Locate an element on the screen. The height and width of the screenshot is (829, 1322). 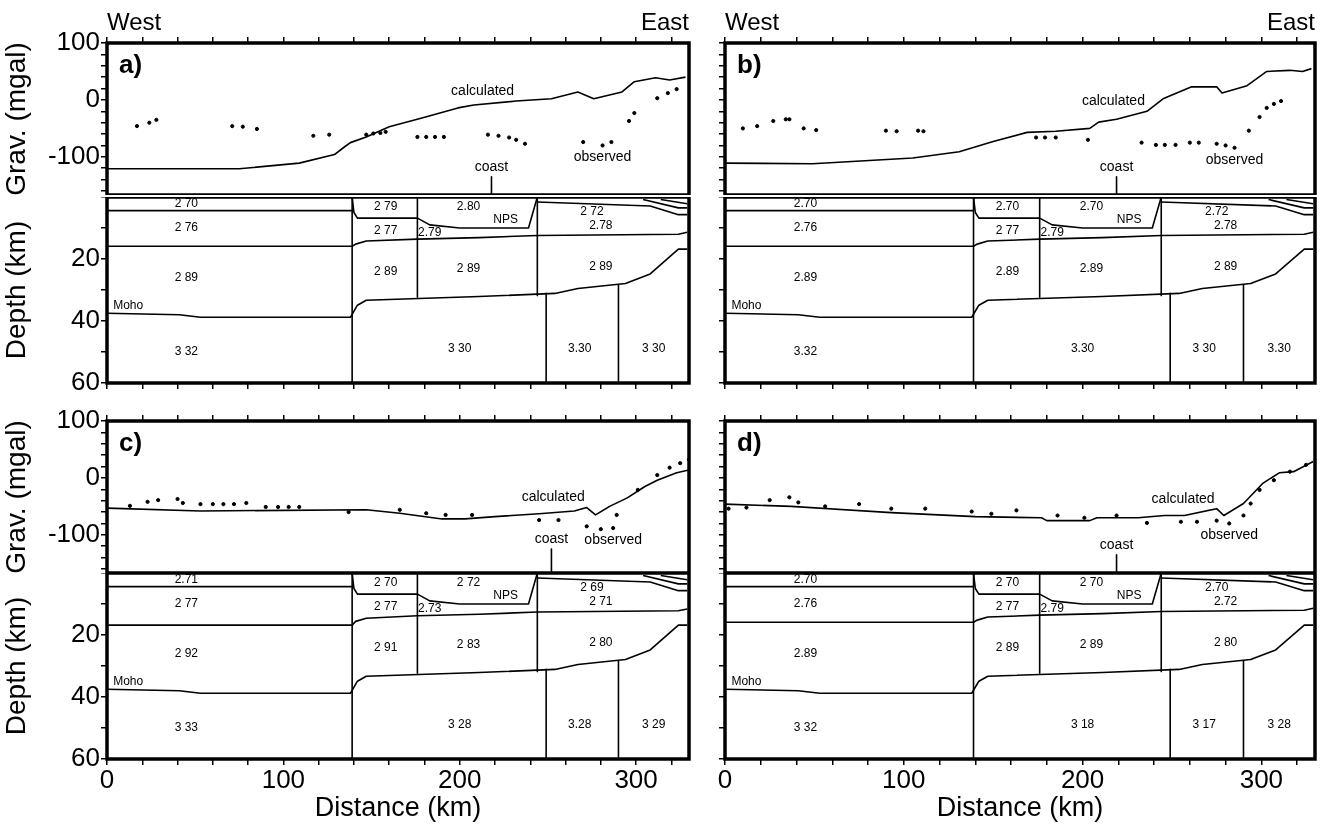
annotation: 2 92 is located at coordinates (186, 652).